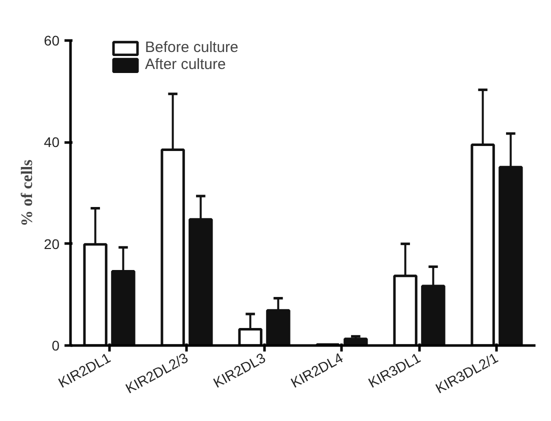 This screenshot has height=421, width=551. I want to click on y-tick-label: 0, so click(56, 346).